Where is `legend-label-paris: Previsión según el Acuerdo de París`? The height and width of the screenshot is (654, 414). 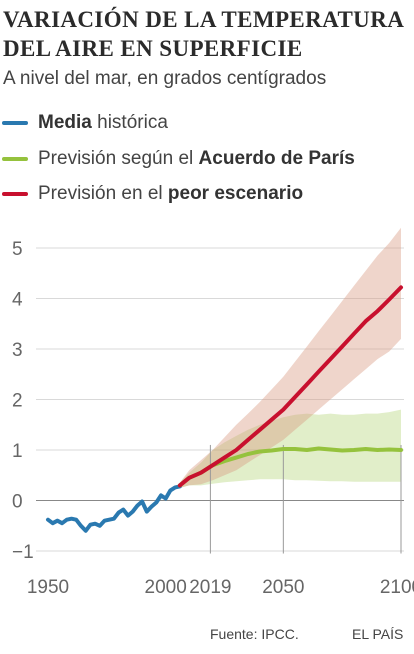
legend-label-paris: Previsión según el Acuerdo de París is located at coordinates (196, 158).